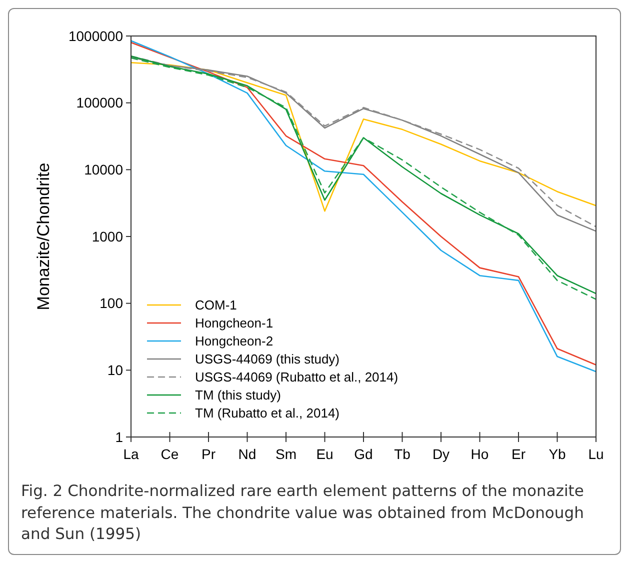  I want to click on y-tick-label: 100000, so click(100, 102).